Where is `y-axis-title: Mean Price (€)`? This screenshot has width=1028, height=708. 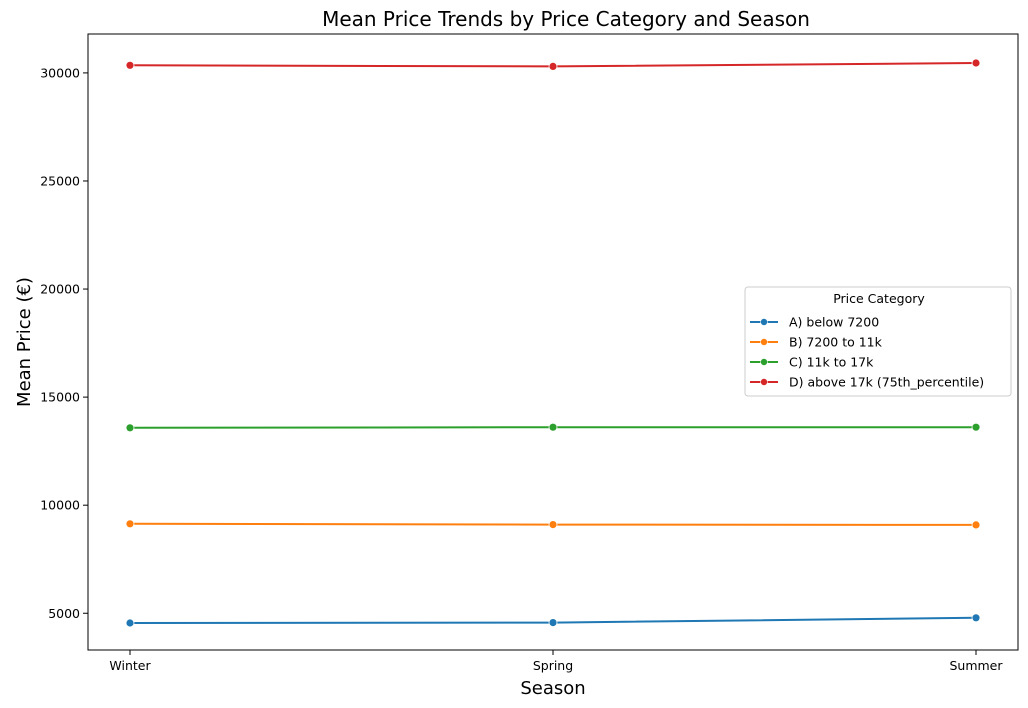 y-axis-title: Mean Price (€) is located at coordinates (24, 342).